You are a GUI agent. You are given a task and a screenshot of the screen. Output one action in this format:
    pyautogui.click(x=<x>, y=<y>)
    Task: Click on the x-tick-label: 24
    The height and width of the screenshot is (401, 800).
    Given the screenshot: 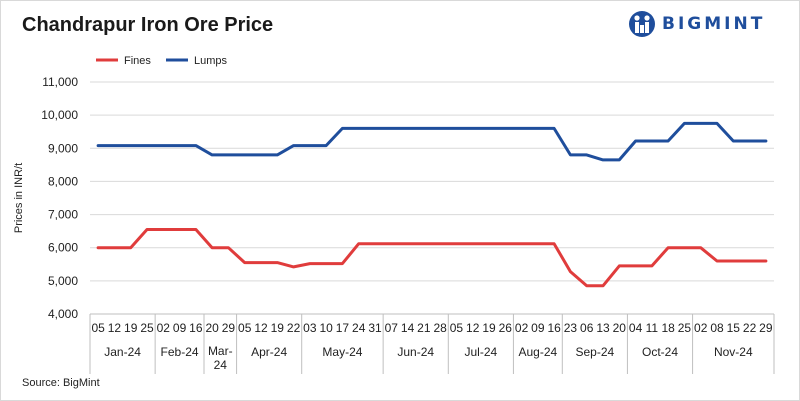 What is the action you would take?
    pyautogui.click(x=359, y=328)
    